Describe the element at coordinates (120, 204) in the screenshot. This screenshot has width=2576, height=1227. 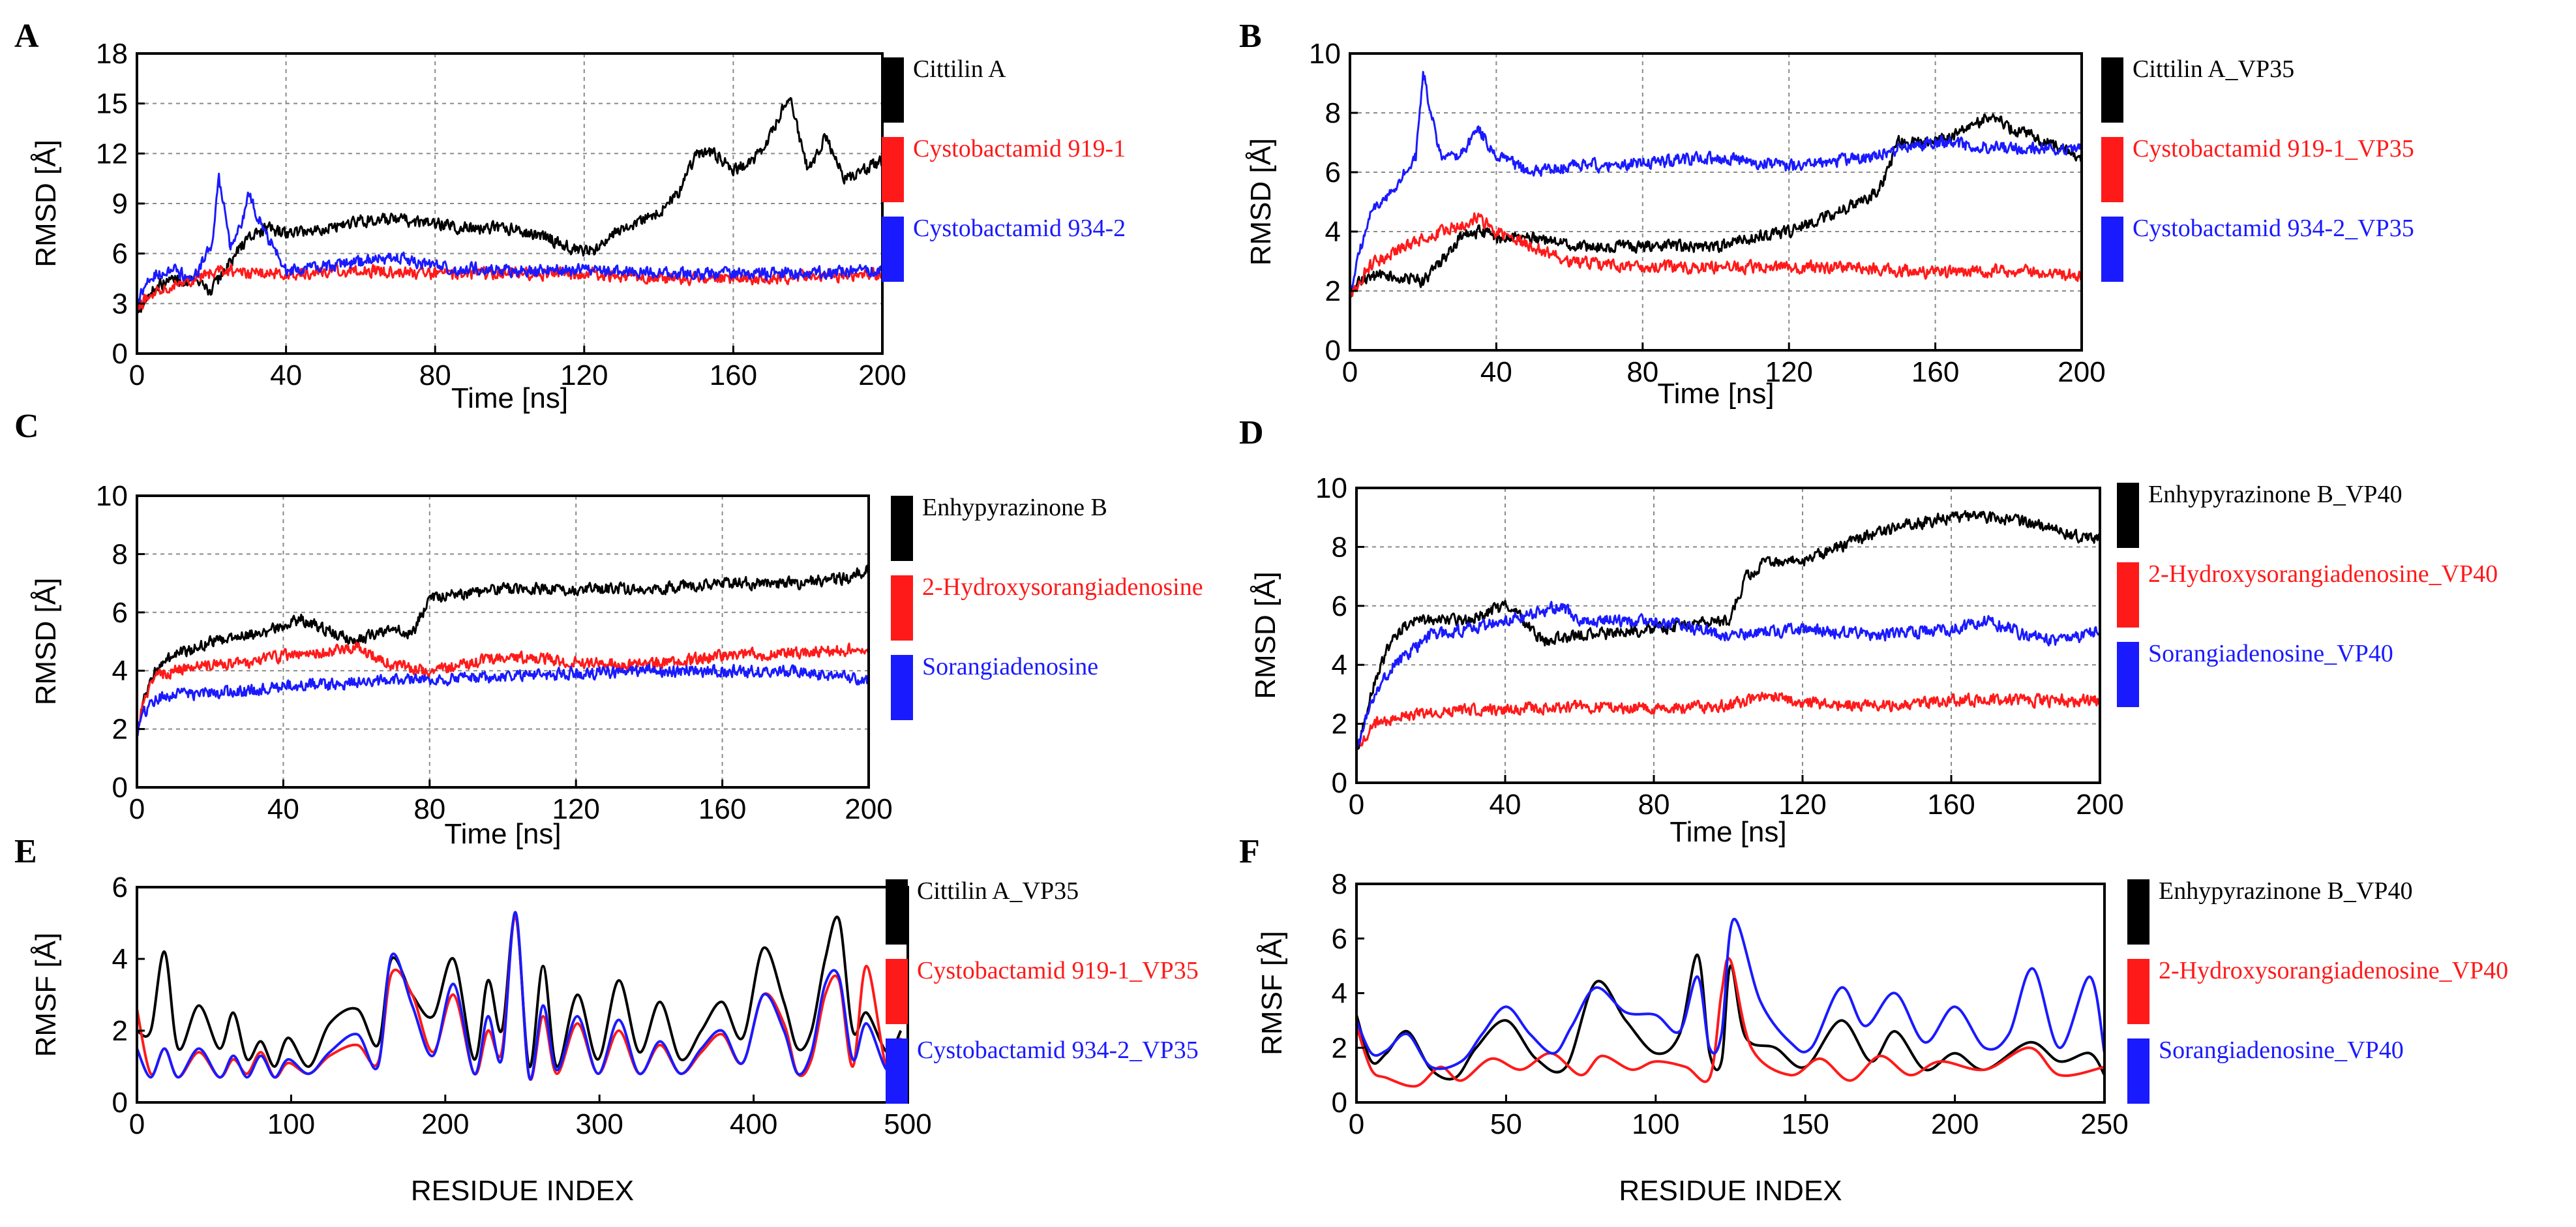
I see `y-tick-label: 9` at that location.